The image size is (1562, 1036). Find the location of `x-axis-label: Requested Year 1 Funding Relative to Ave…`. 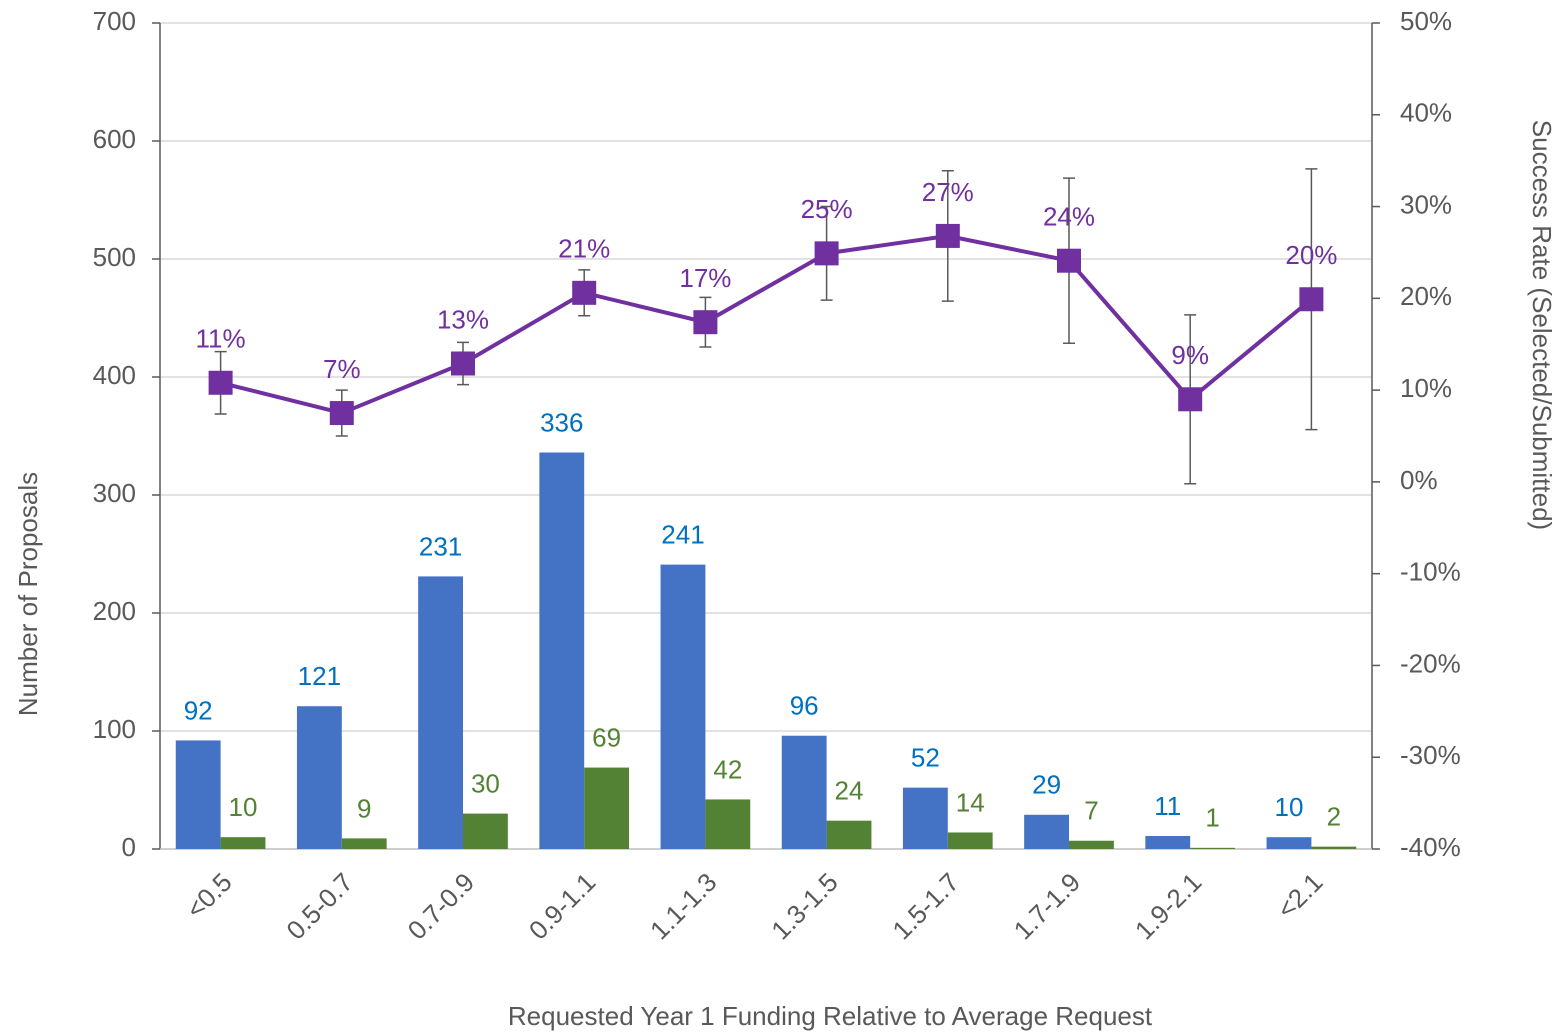

x-axis-label: Requested Year 1 Funding Relative to Ave… is located at coordinates (830, 1016).